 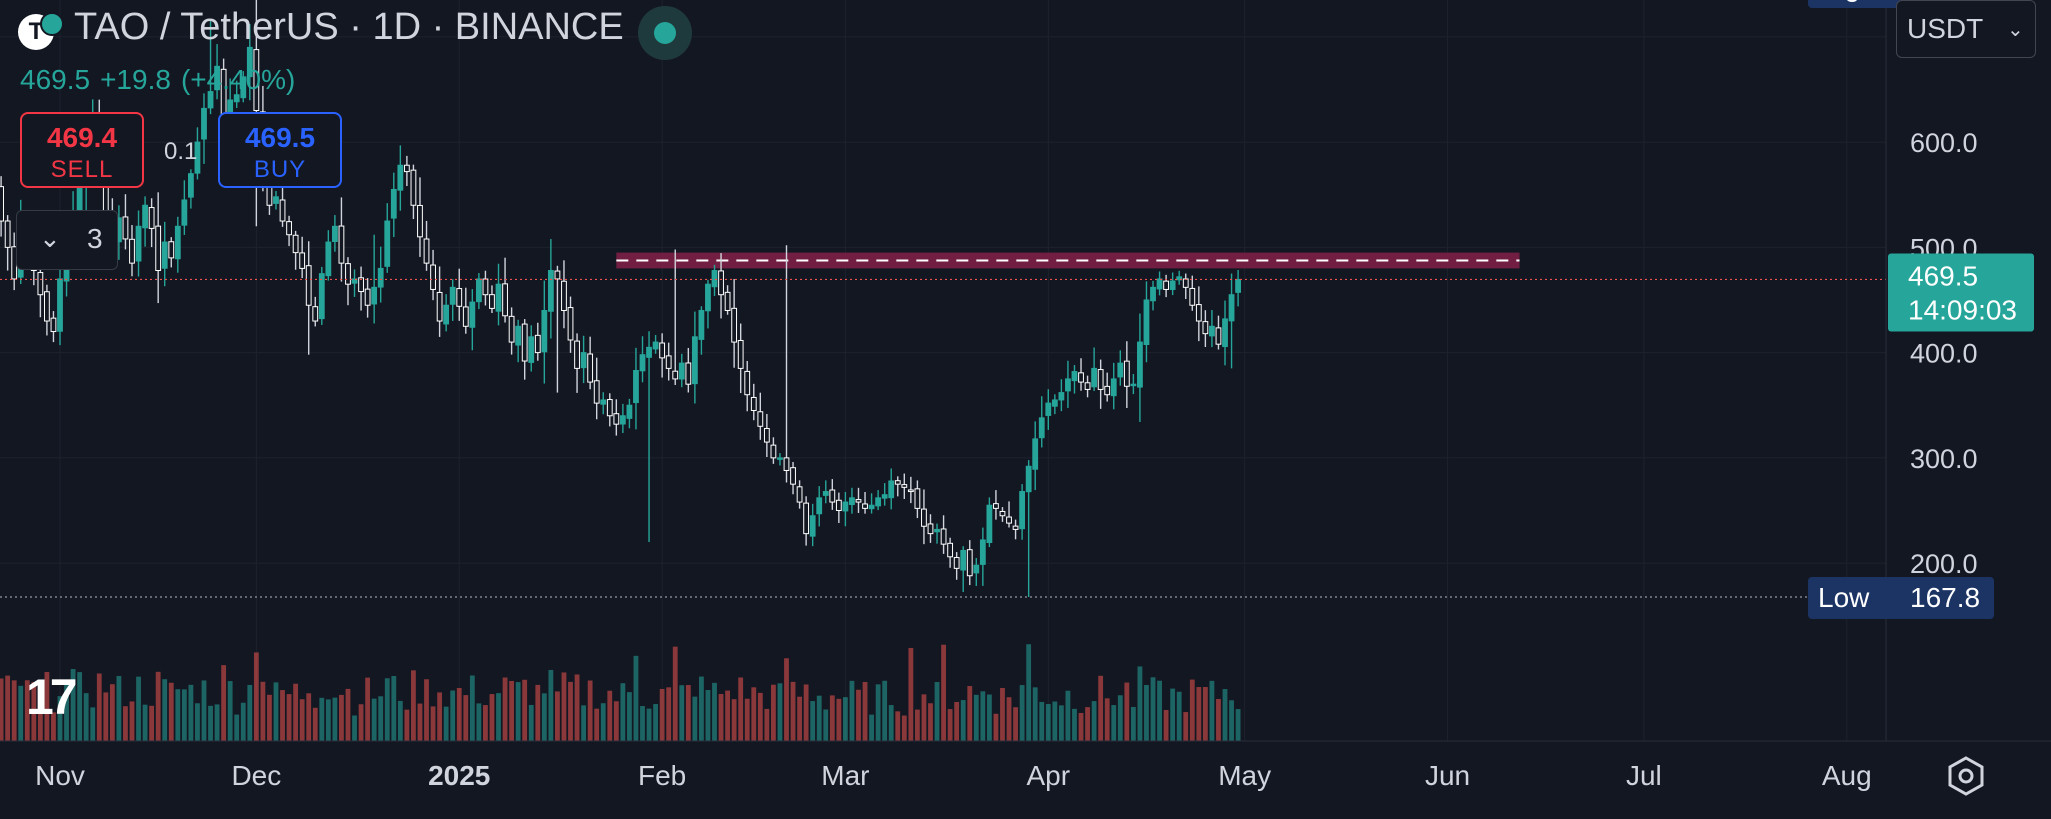 What do you see at coordinates (280, 150) in the screenshot?
I see `buy-button: 469.5 BUY` at bounding box center [280, 150].